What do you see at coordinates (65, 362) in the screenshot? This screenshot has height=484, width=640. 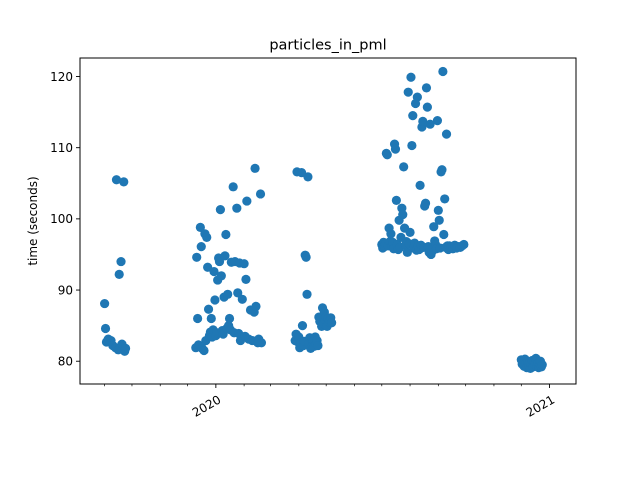 I see `y-tick-label: 80` at bounding box center [65, 362].